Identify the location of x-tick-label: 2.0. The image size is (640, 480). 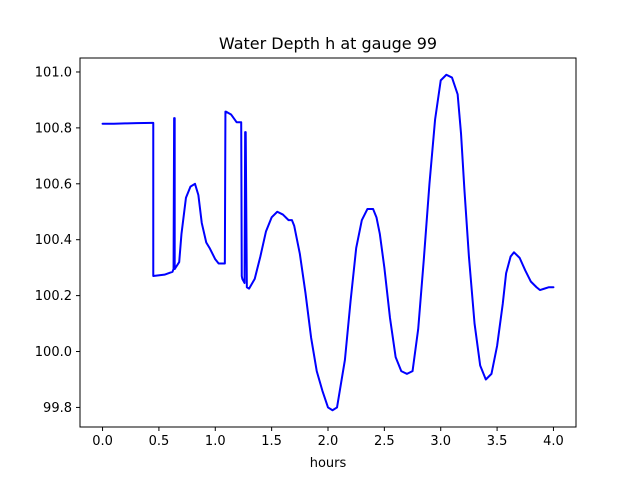
(328, 441).